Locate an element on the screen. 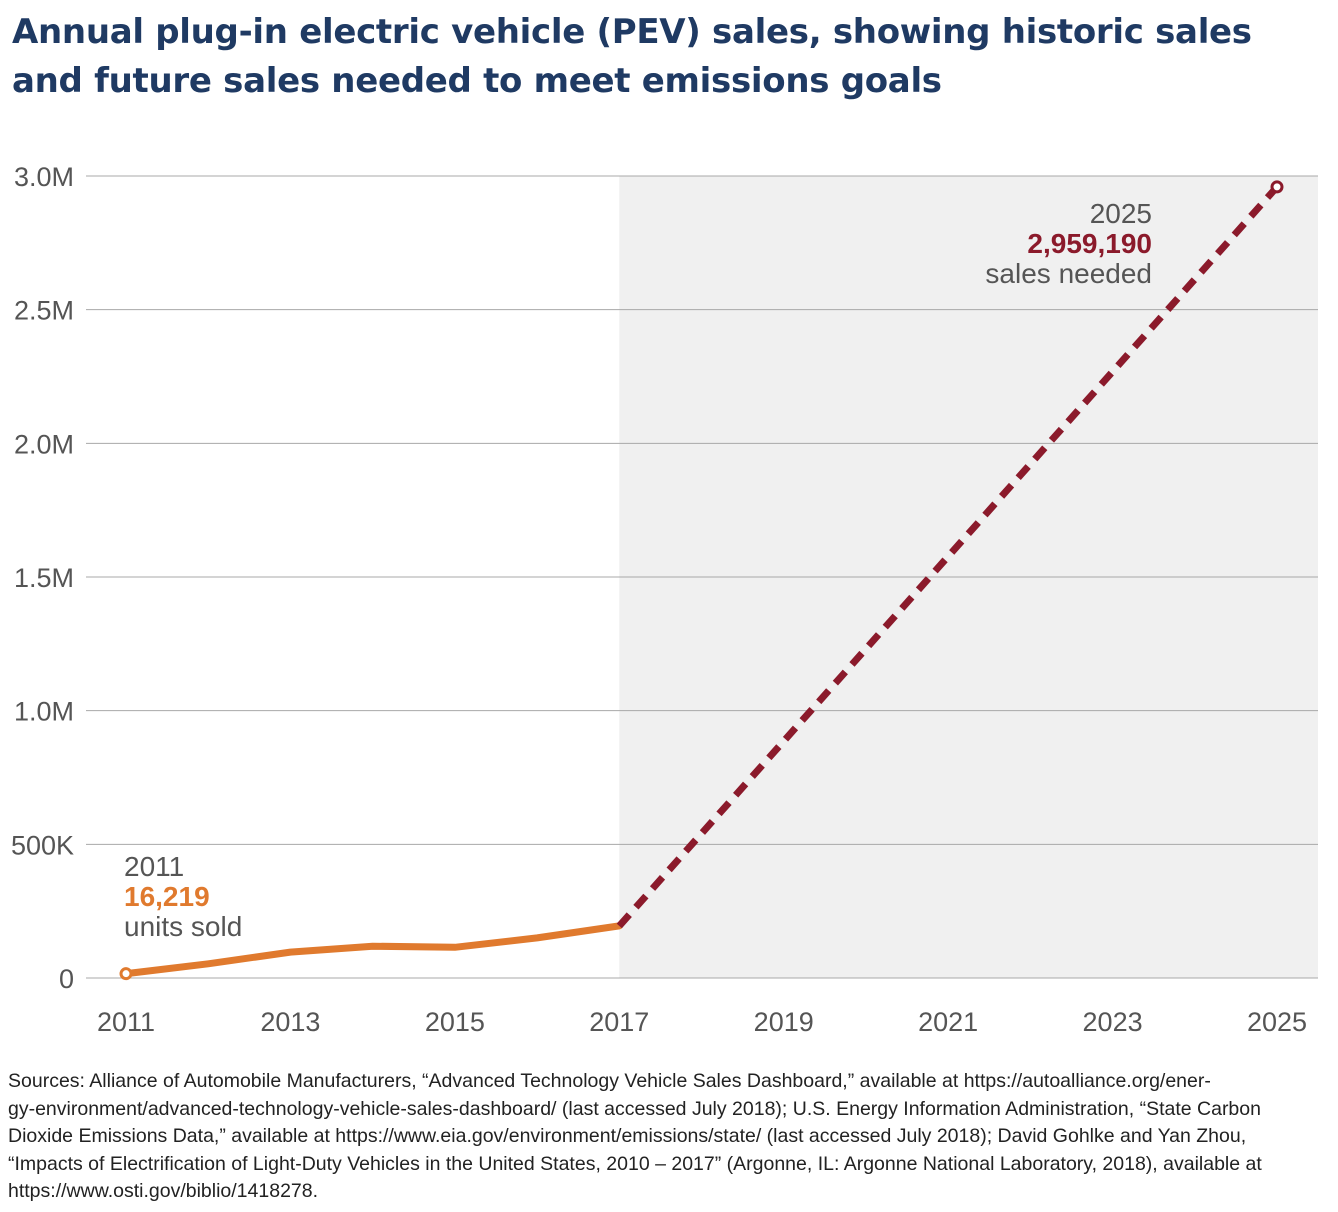 Image resolution: width=1338 pixels, height=1212 pixels. y-tick-label-3: 1.5M is located at coordinates (44, 578).